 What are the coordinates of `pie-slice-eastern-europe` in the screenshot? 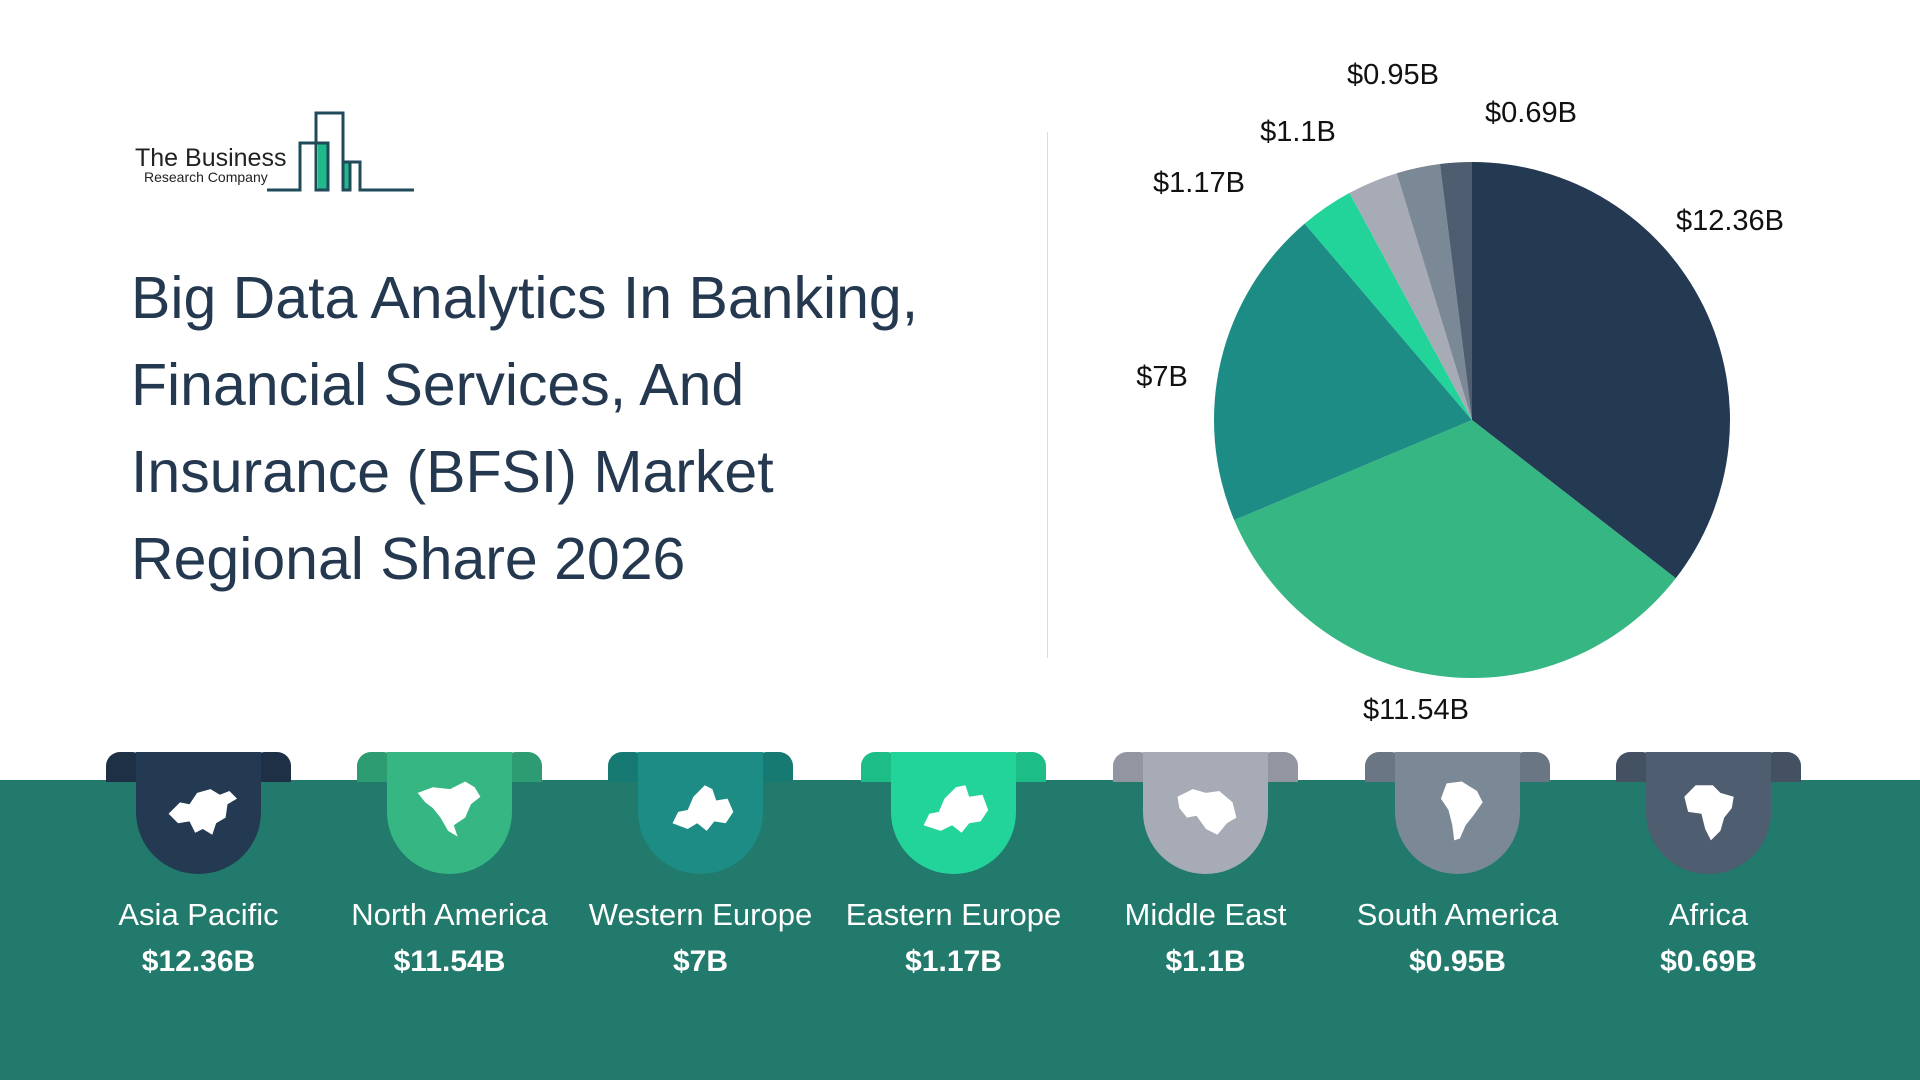 It's located at (1388, 306).